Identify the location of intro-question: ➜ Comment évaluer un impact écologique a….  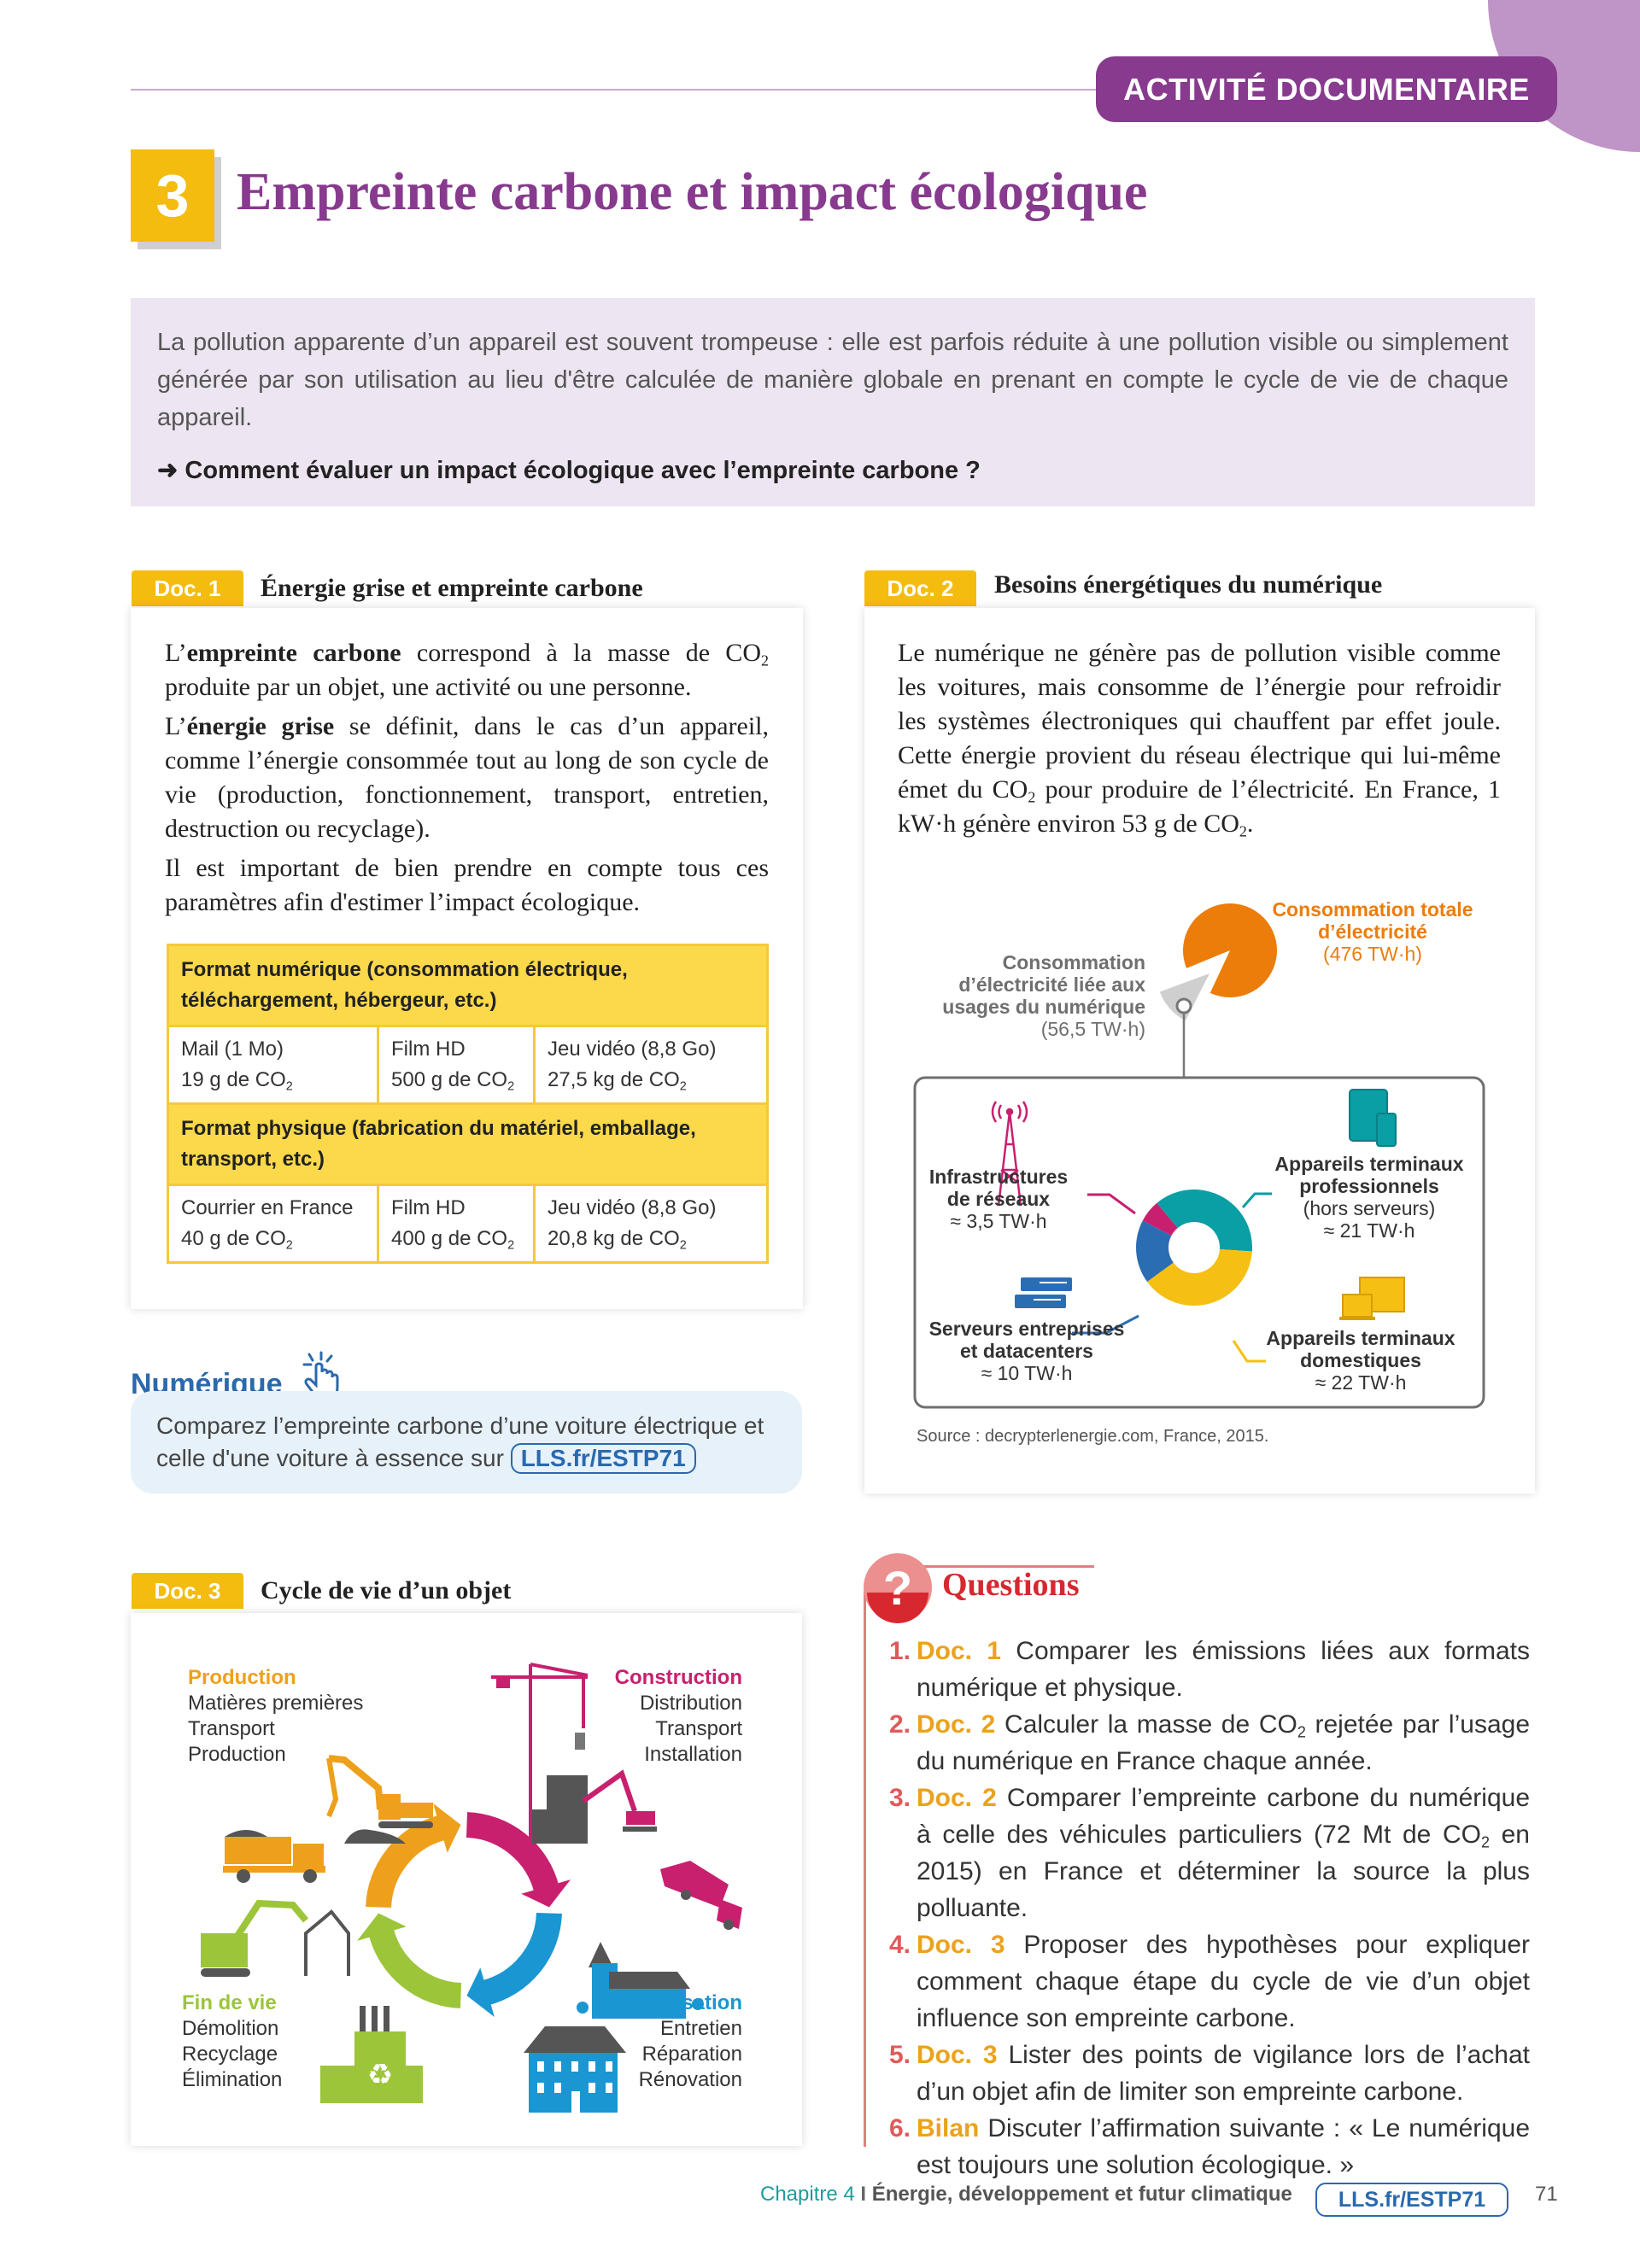
(832, 470).